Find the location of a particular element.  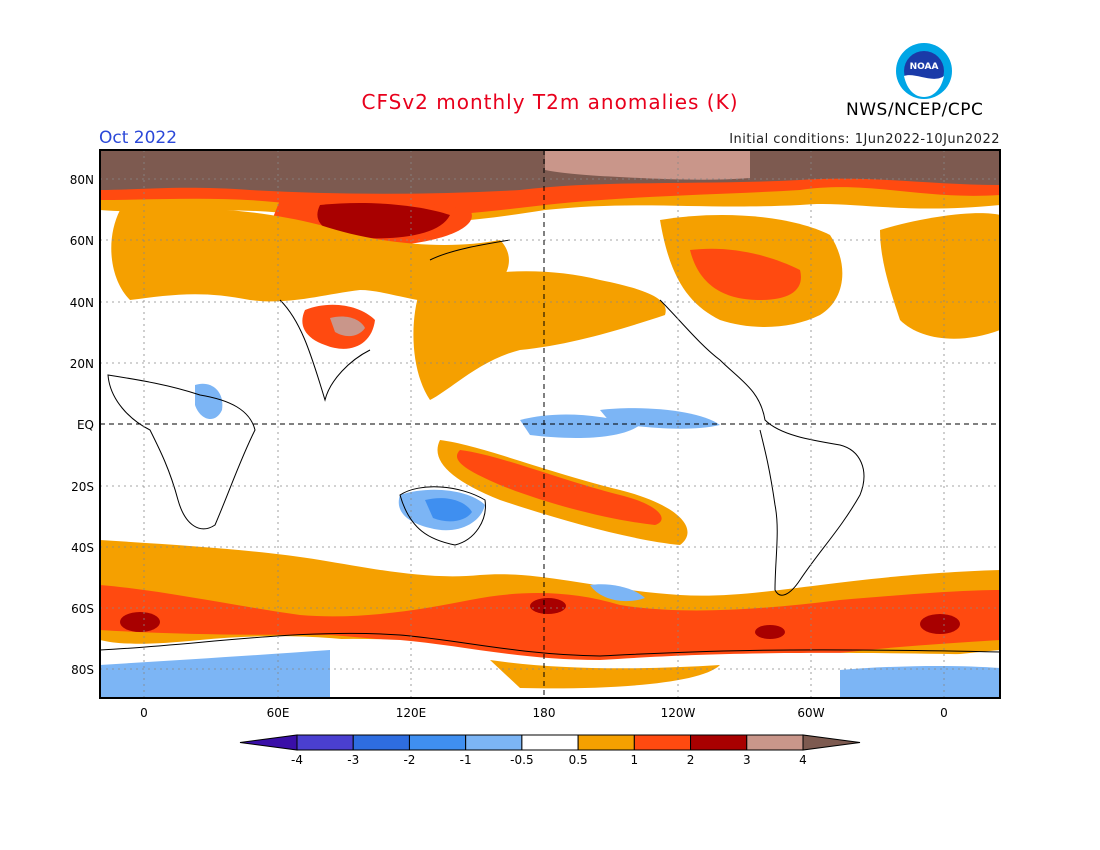

lon-label: 60W is located at coordinates (810, 713).